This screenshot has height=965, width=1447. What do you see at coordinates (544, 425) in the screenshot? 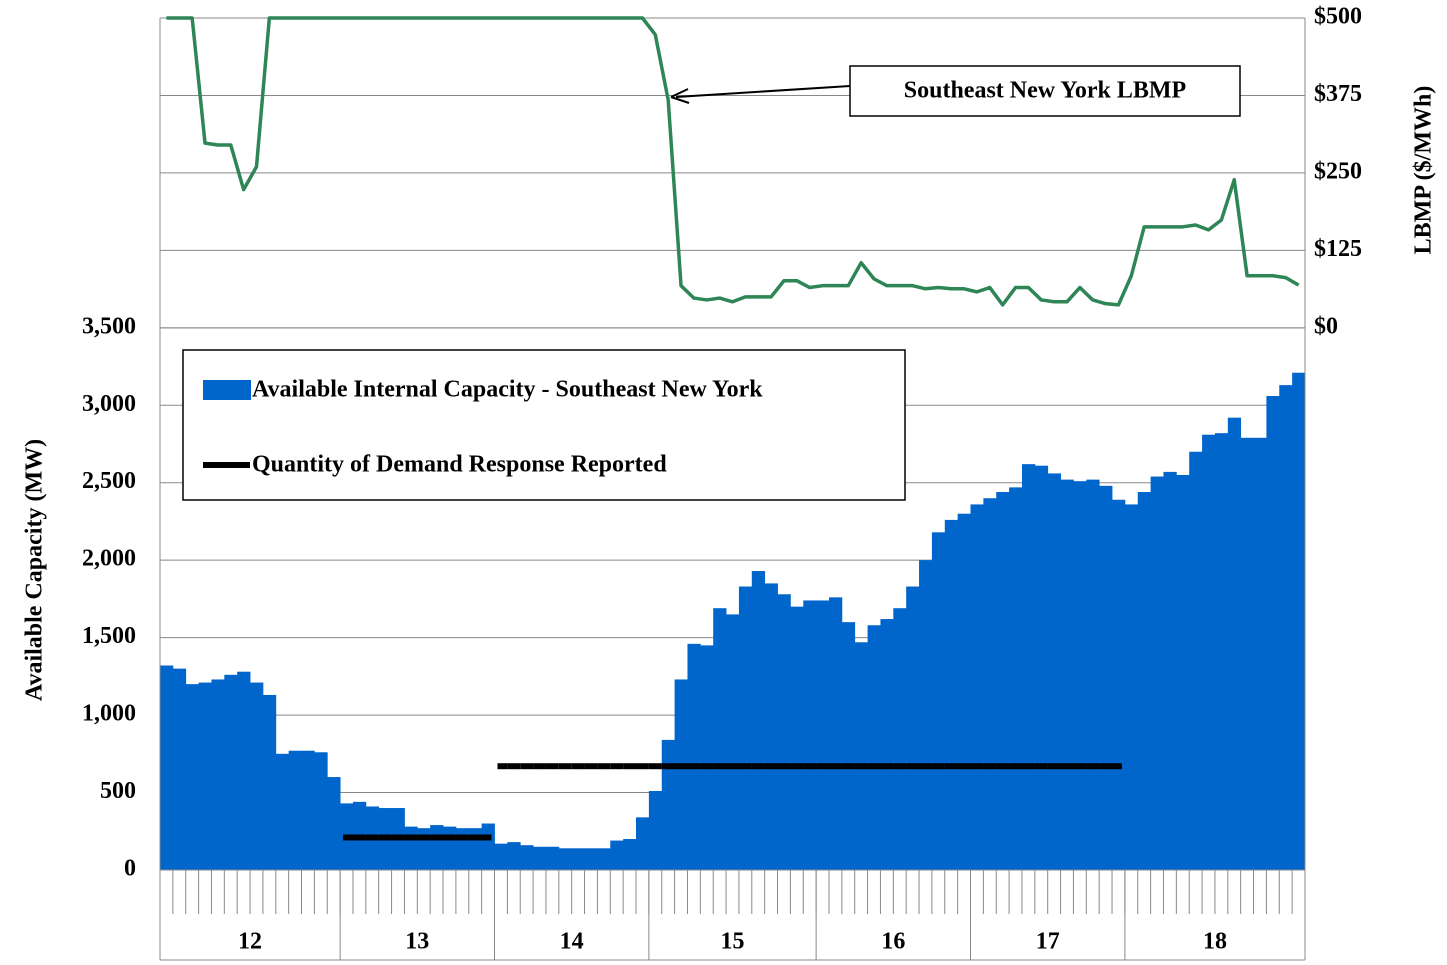
I see `legend-box` at bounding box center [544, 425].